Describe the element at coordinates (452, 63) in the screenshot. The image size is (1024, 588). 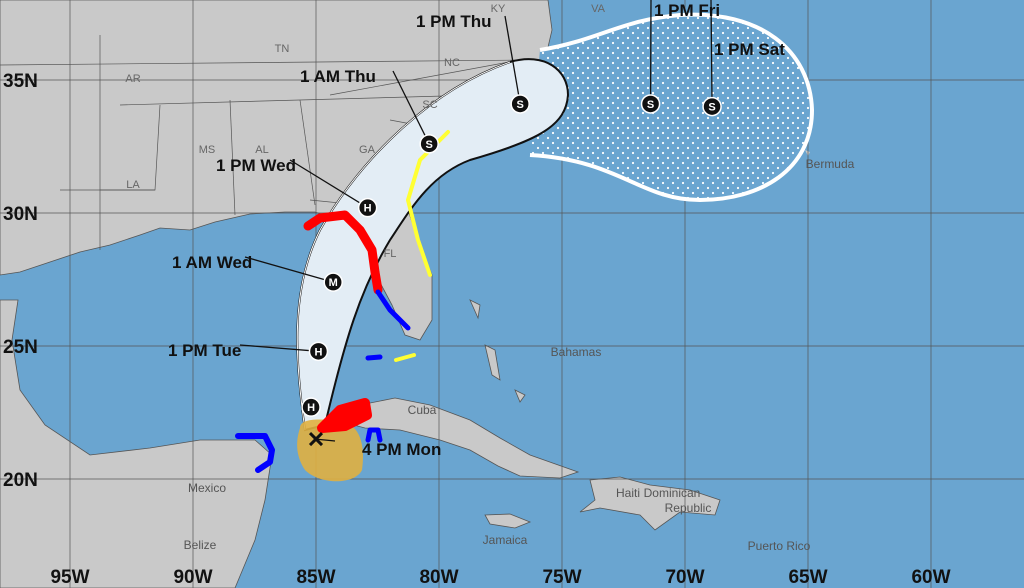
I see `state-label: NC` at that location.